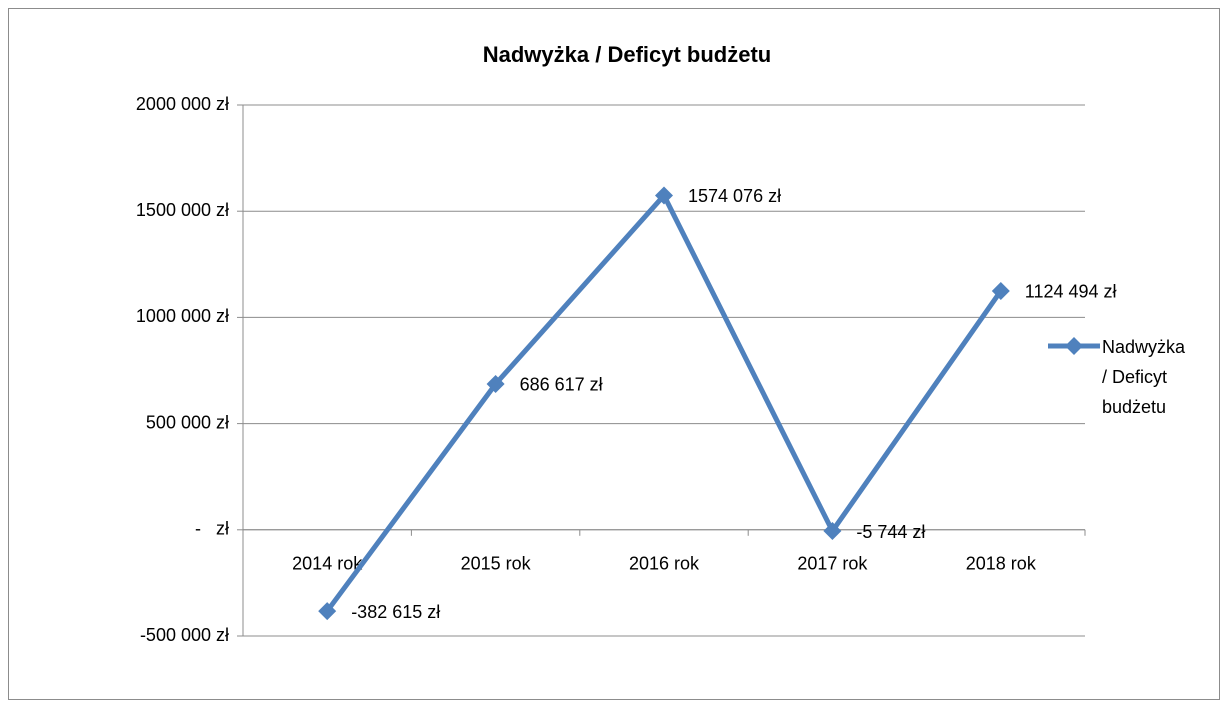 This screenshot has width=1227, height=709. Describe the element at coordinates (1071, 292) in the screenshot. I see `data-label: 1124 494 zł` at that location.